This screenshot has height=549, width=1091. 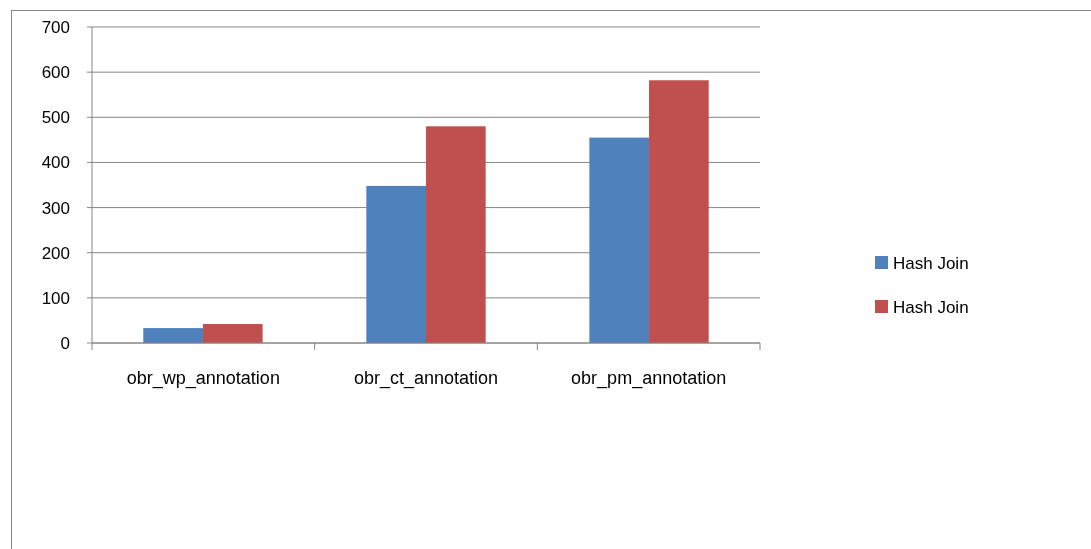 What do you see at coordinates (649, 378) in the screenshot?
I see `x-tick-label: obr_pm_annotation` at bounding box center [649, 378].